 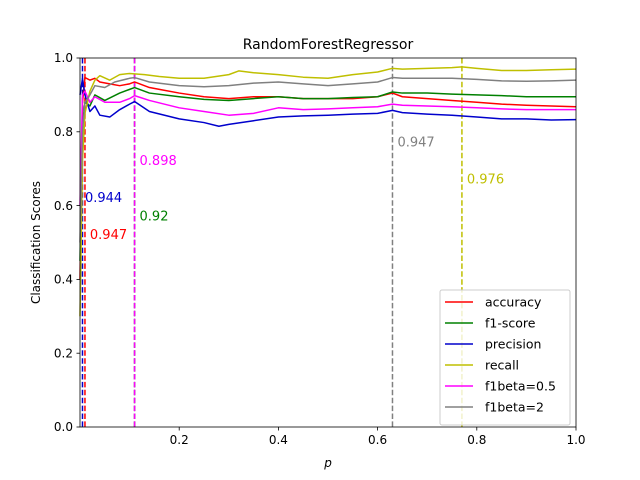 What do you see at coordinates (63, 132) in the screenshot?
I see `y-tick-label: 0.8` at bounding box center [63, 132].